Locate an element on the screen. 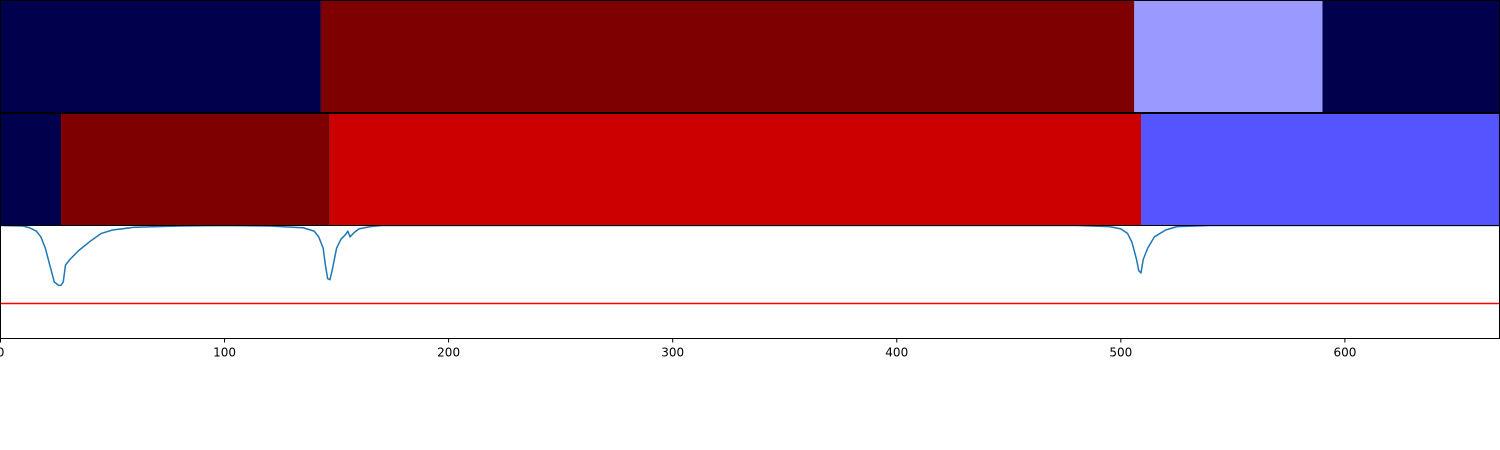 The image size is (1500, 450). x-tick-label: 300 is located at coordinates (672, 353).